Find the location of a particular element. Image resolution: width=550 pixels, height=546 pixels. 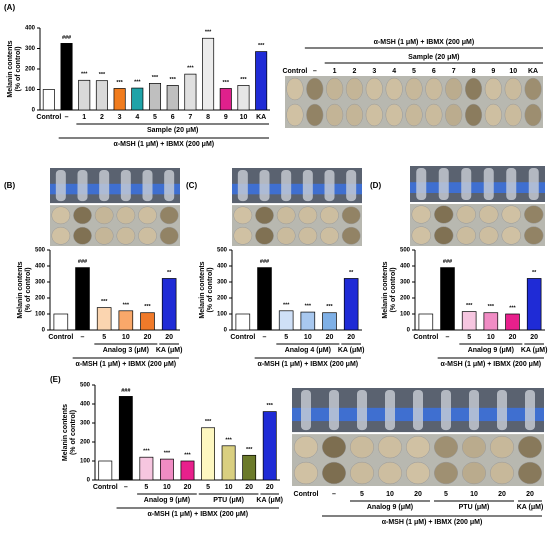

x-tick-label: 9 is located at coordinates (226, 117).